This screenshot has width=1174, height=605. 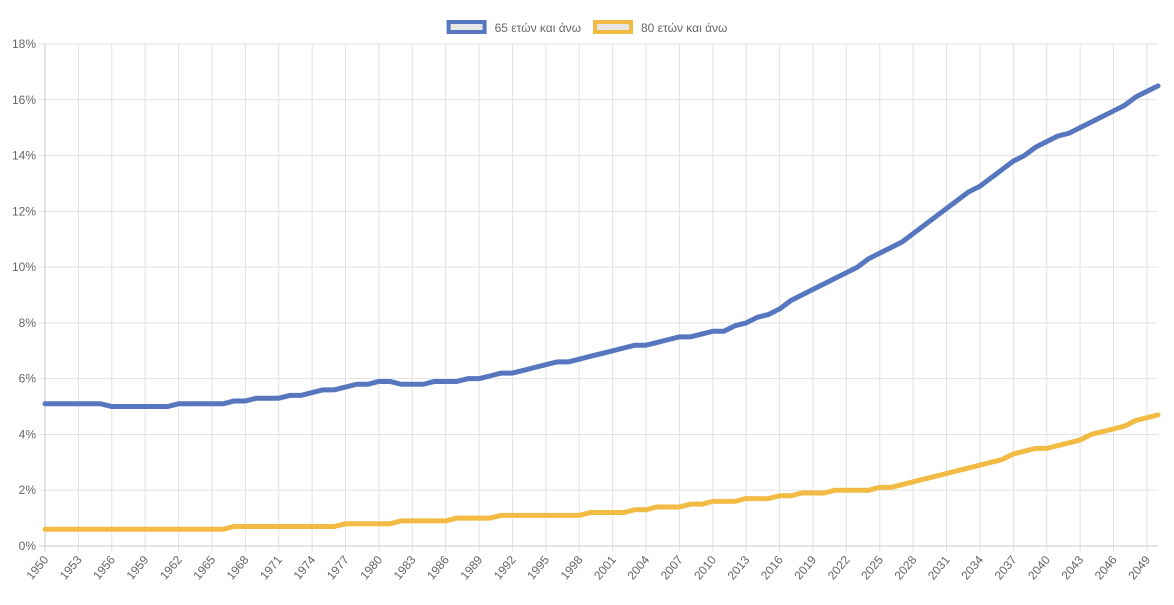 I want to click on x-tick-label: 2028, so click(x=906, y=568).